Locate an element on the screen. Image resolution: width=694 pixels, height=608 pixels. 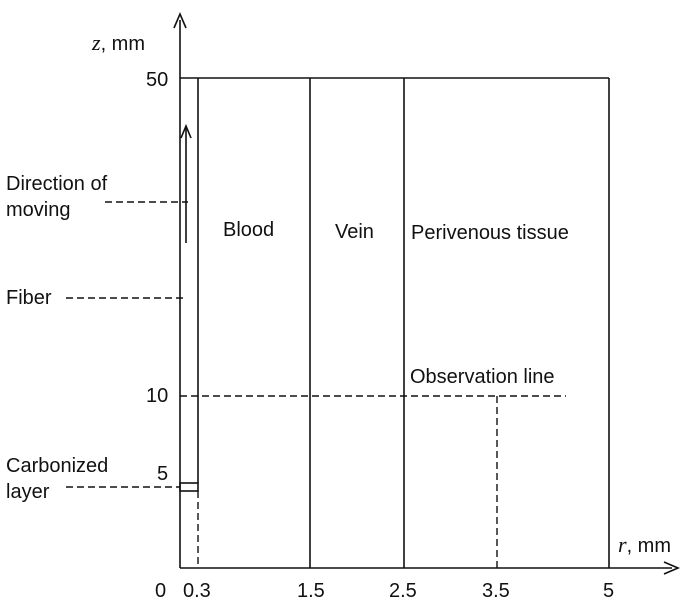
carbonized-layer is located at coordinates (189, 487).